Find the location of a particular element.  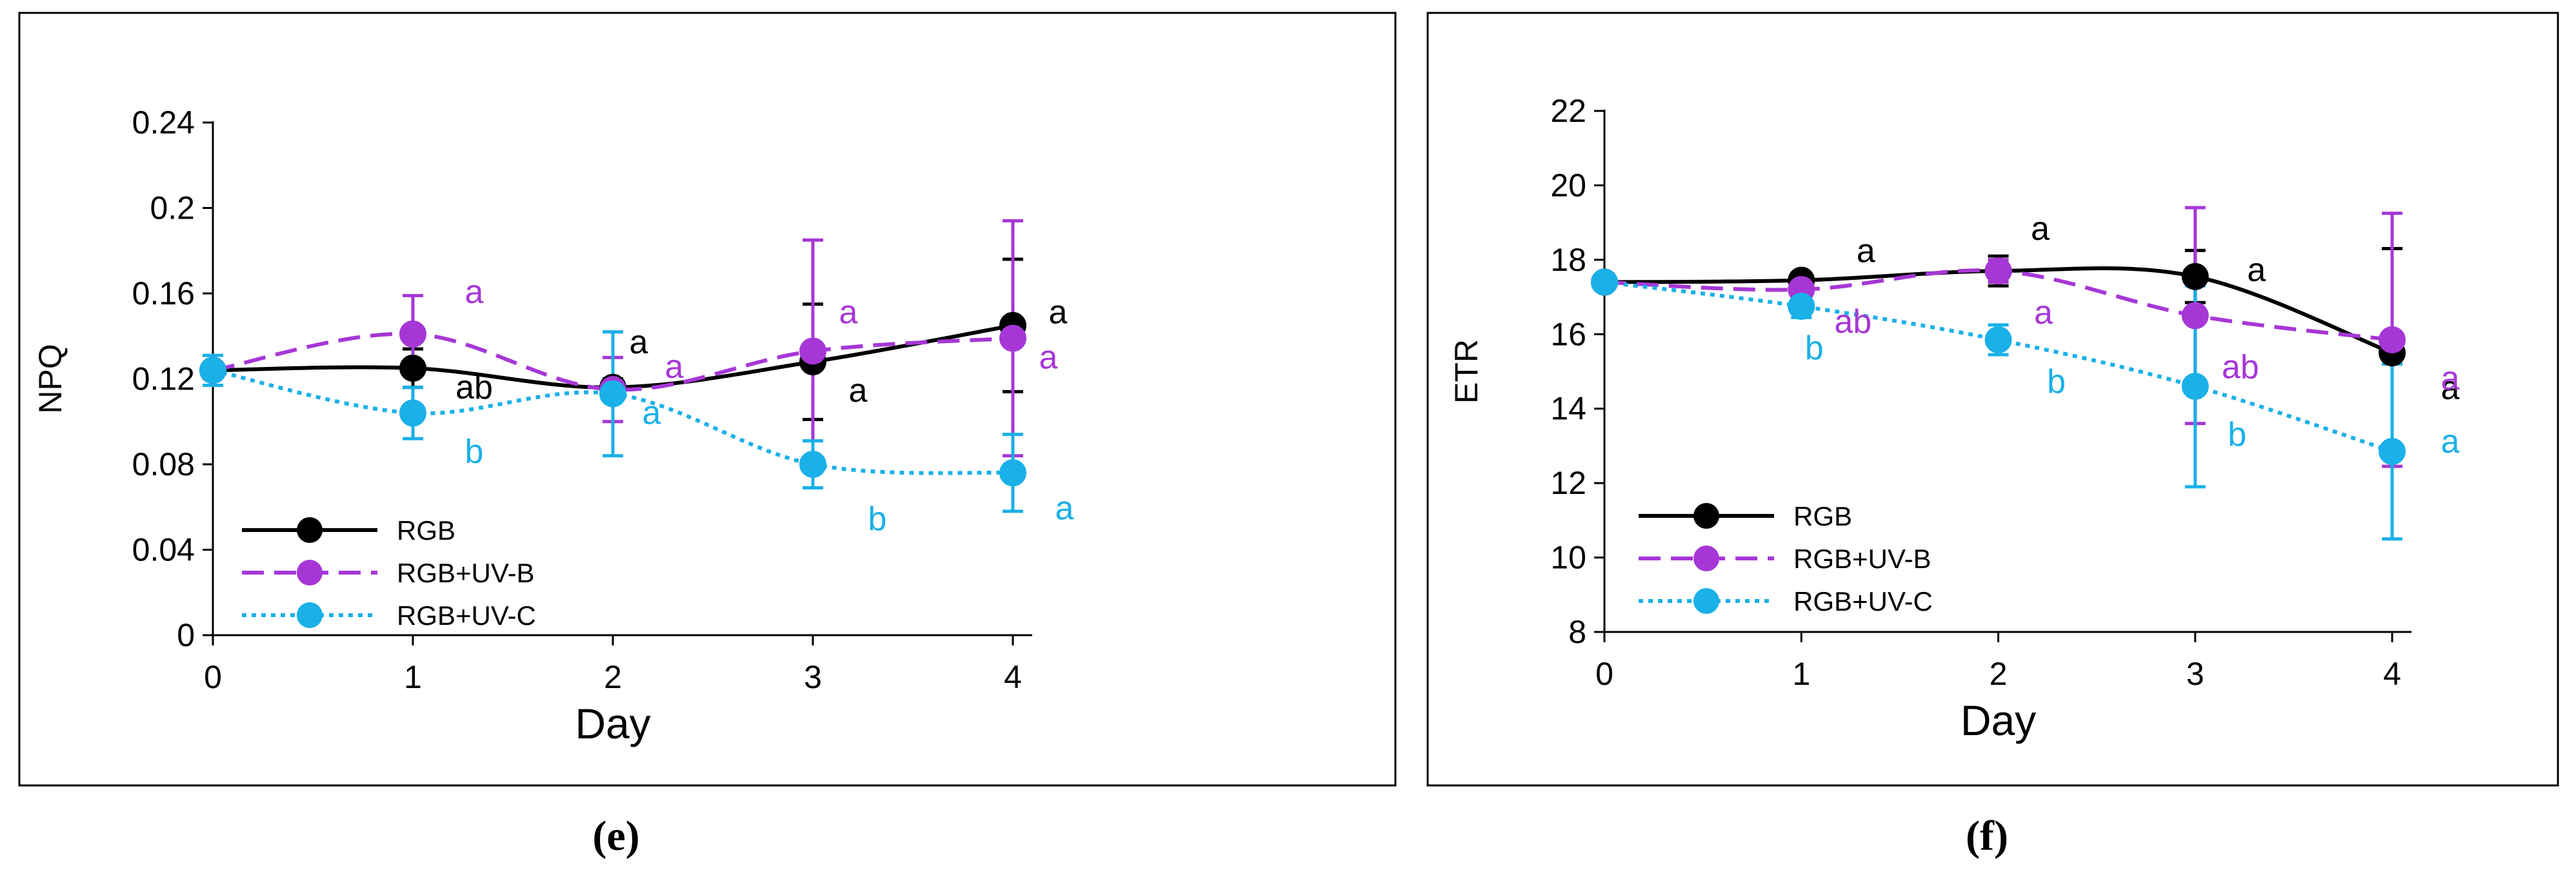

y-tick-label: 12 is located at coordinates (1568, 483).